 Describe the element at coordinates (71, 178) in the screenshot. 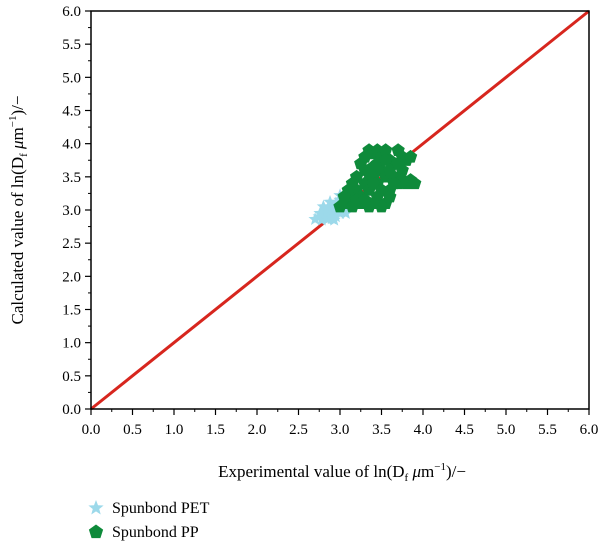

I see `y-tick-label: 3.5` at that location.